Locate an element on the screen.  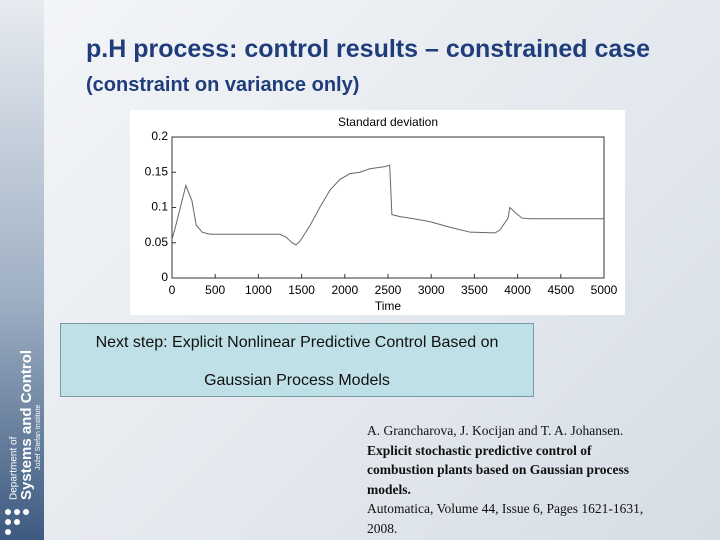
reference-line: 2008. is located at coordinates (382, 528).